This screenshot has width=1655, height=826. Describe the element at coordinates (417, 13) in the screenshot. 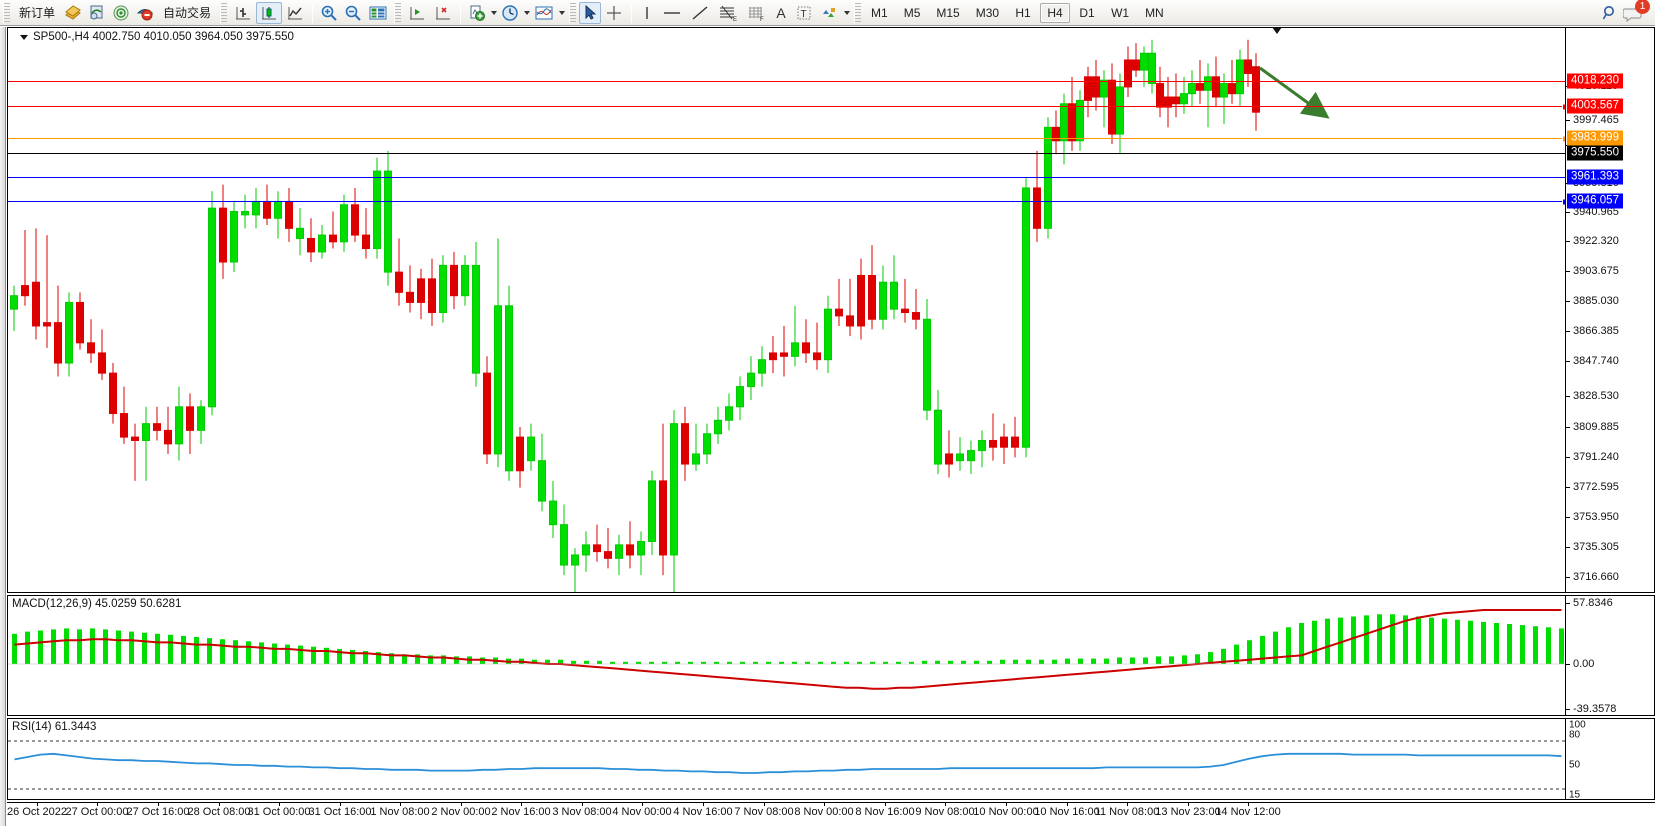

I see `chart-shift-icon` at that location.